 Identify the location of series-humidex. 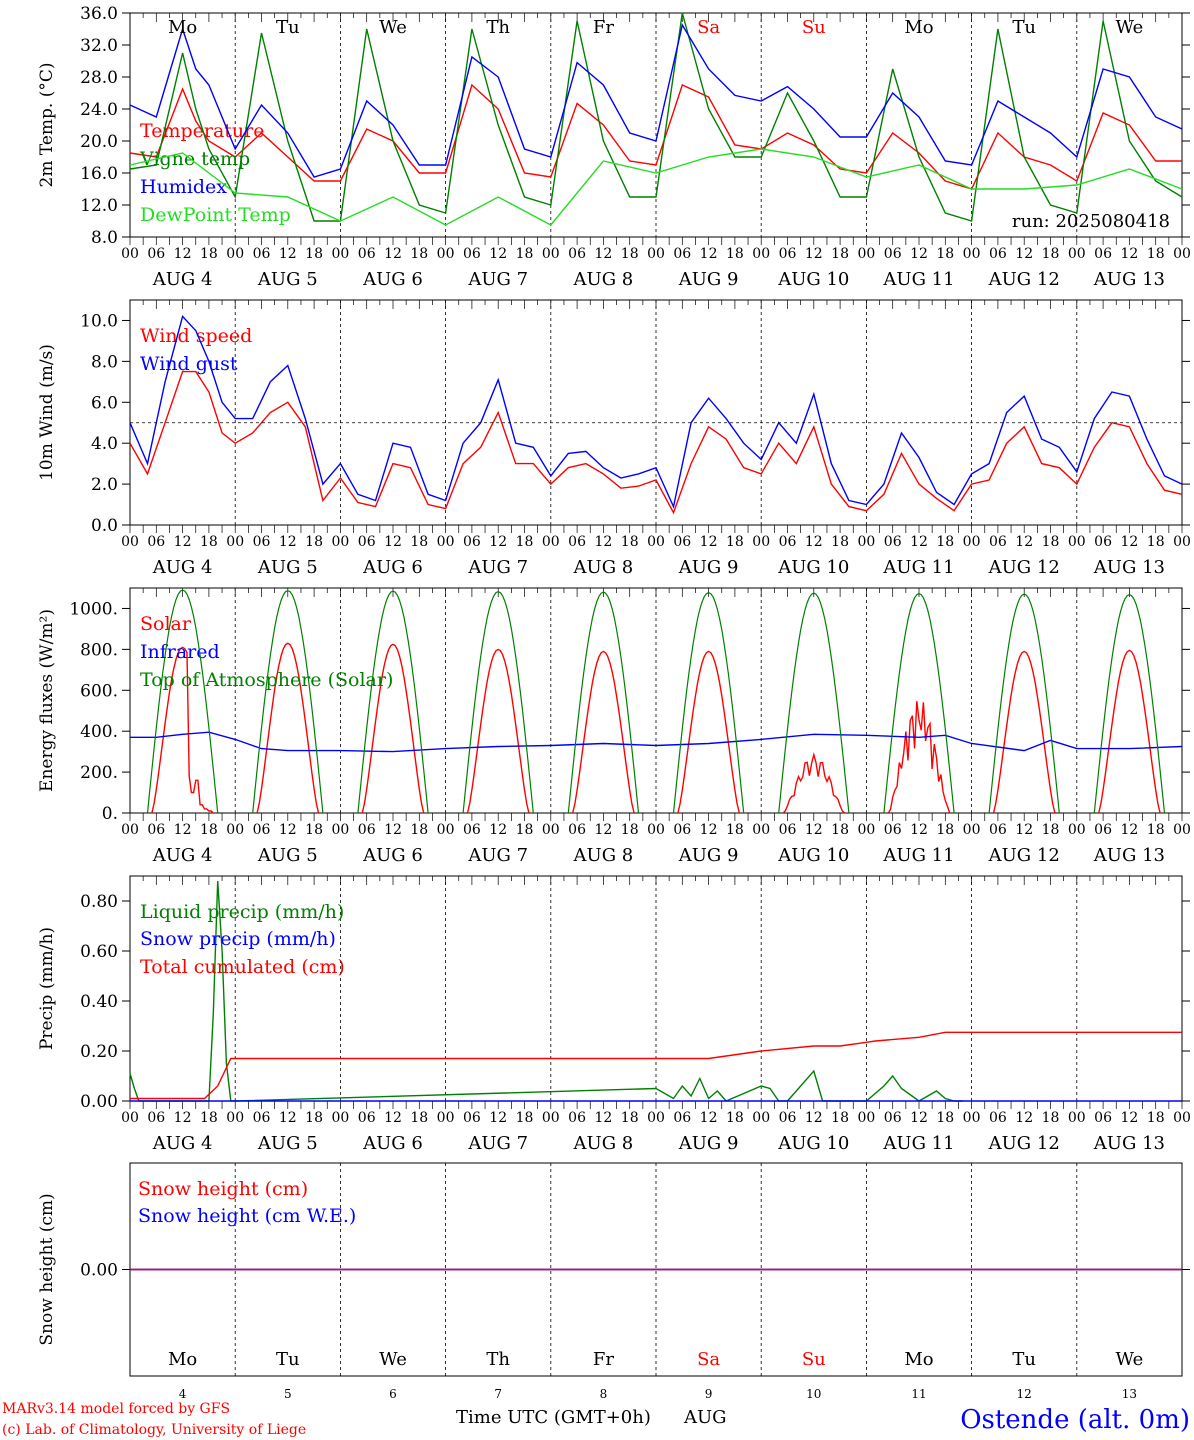
(656, 100).